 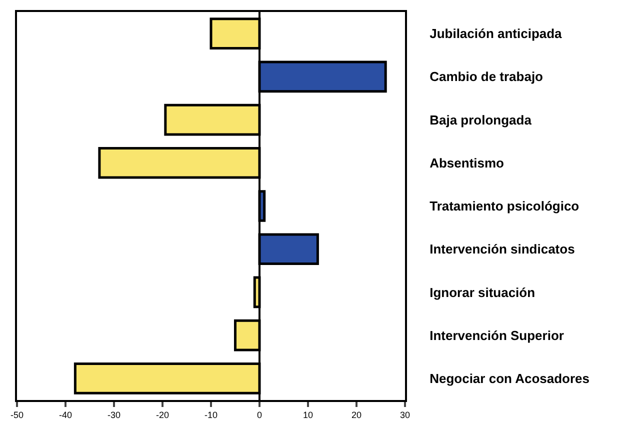 What do you see at coordinates (259, 415) in the screenshot?
I see `x-tick-label: 0` at bounding box center [259, 415].